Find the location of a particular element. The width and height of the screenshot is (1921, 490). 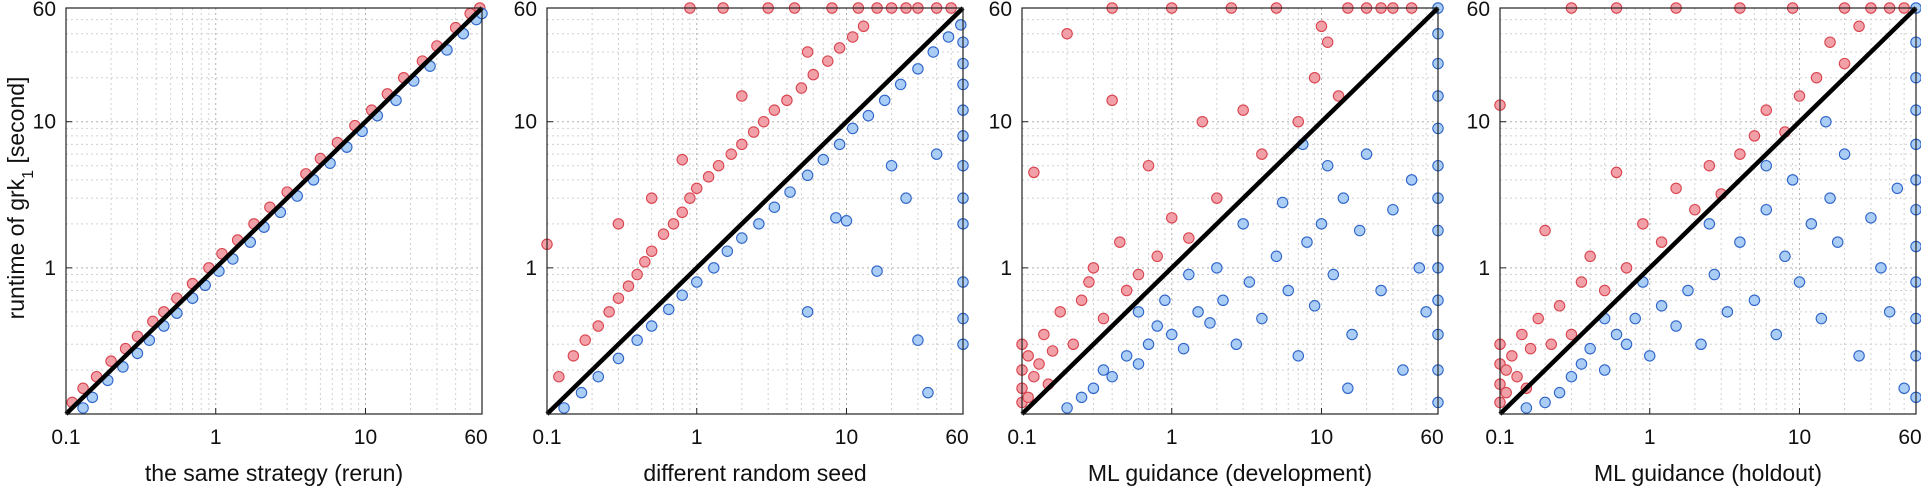

x-axis-label: the same strategy (rerun) is located at coordinates (274, 473).